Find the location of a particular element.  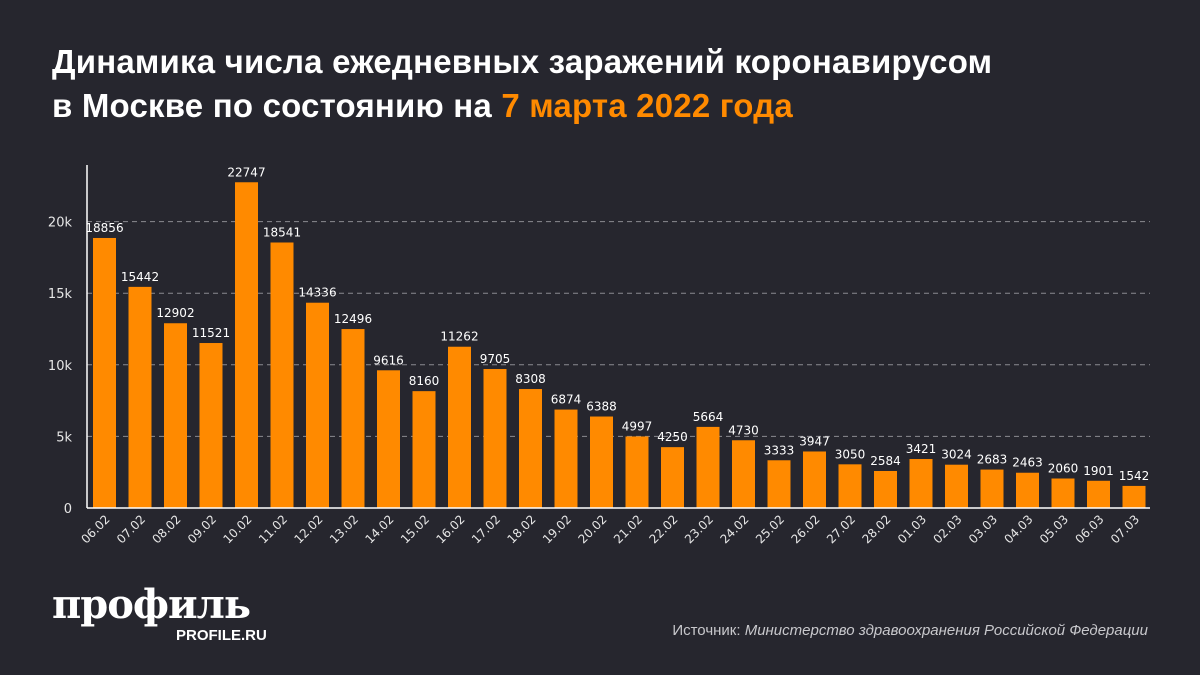

x-tick-label: 28.02 is located at coordinates (876, 529).